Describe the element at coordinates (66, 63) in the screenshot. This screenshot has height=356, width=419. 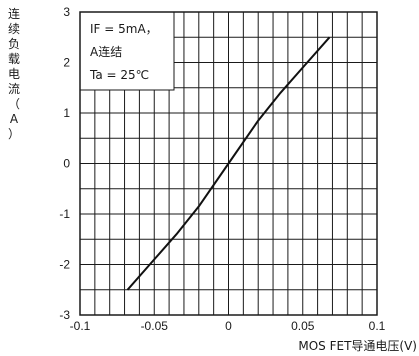
I see `y-tick-label: 2` at that location.